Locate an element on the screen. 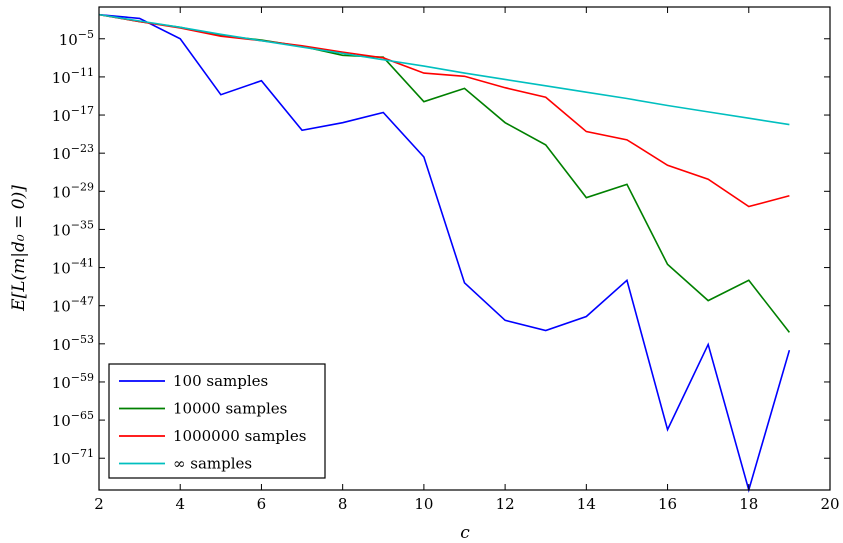 The width and height of the screenshot is (843, 543). x-tick-label: 14 is located at coordinates (586, 504).